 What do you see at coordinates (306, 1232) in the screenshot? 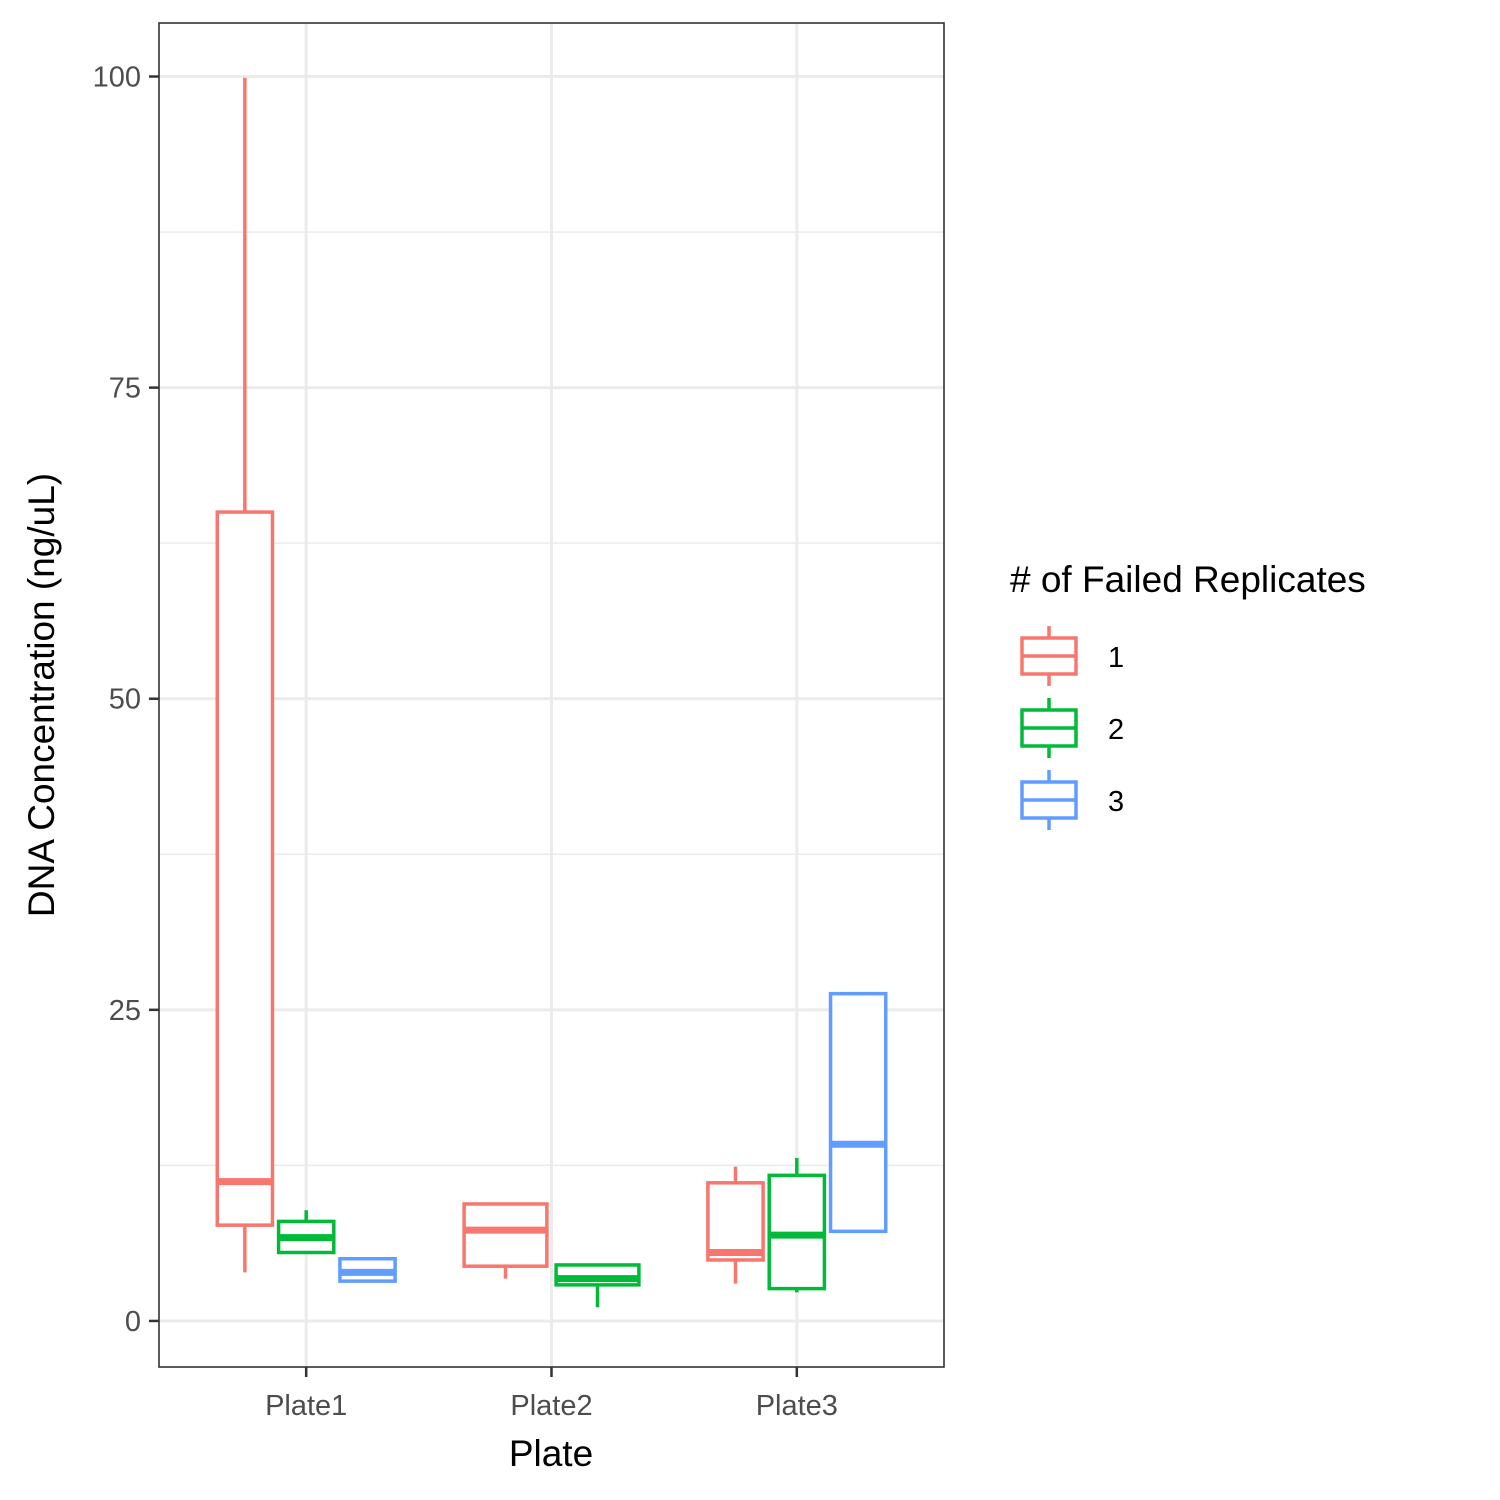
I see `box-2-Plate1` at bounding box center [306, 1232].